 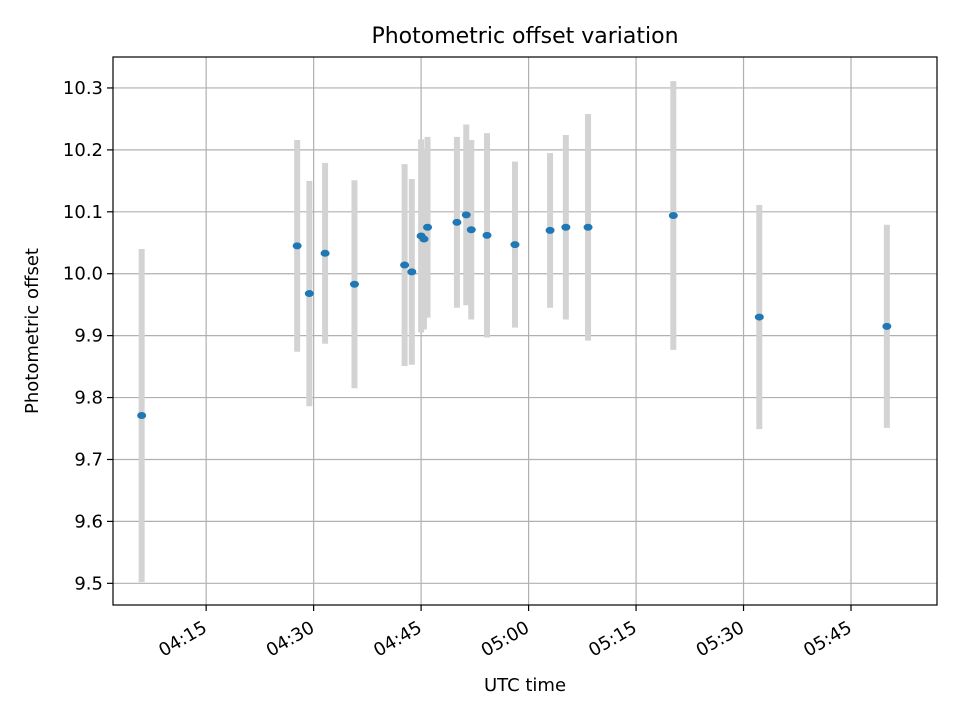 What do you see at coordinates (32, 331) in the screenshot?
I see `y-axis-label: Photometric offset` at bounding box center [32, 331].